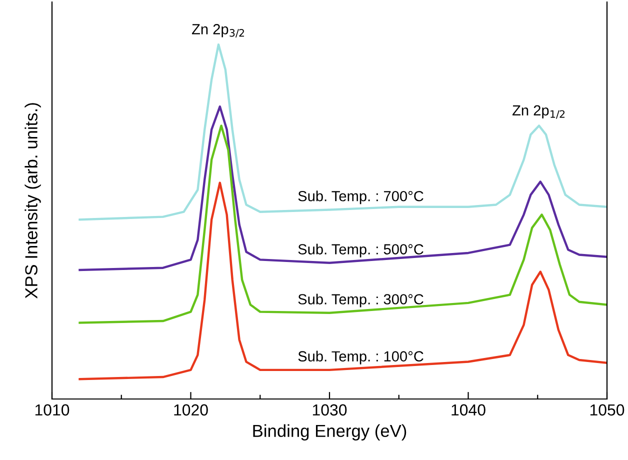 The width and height of the screenshot is (628, 460). Describe the element at coordinates (32, 201) in the screenshot. I see `y-axis-title: XPS Intensity (arb. units.)` at that location.